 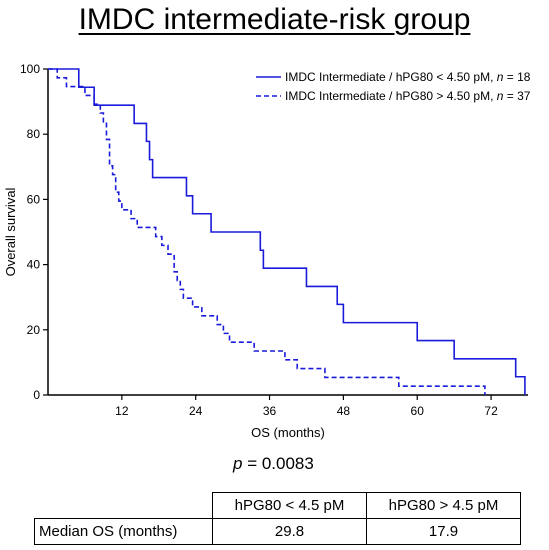 I want to click on table-row: Median OS (months) 29.8 17.9, so click(x=277, y=531).